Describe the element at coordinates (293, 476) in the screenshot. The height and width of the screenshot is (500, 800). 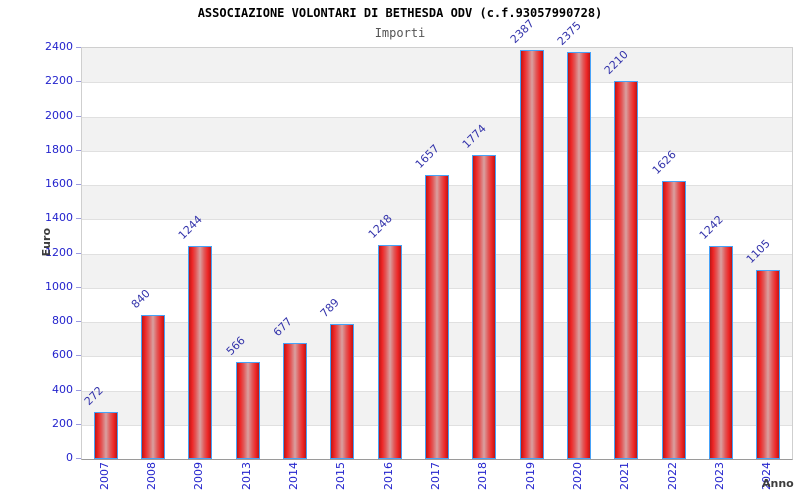
I see `x-tick-label: 2014` at that location.